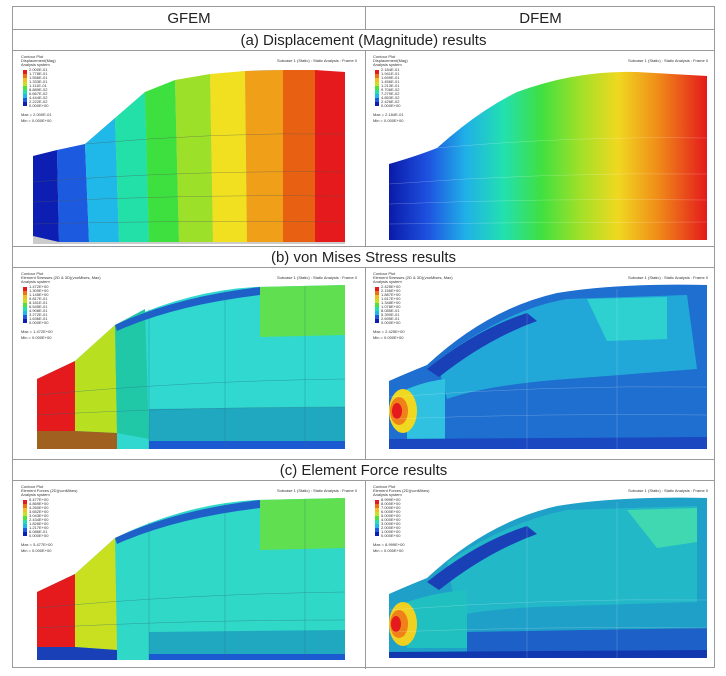 The height and width of the screenshot is (676, 726). What do you see at coordinates (38, 77) in the screenshot?
I see `legend-value: 1.556E-01` at bounding box center [38, 77].